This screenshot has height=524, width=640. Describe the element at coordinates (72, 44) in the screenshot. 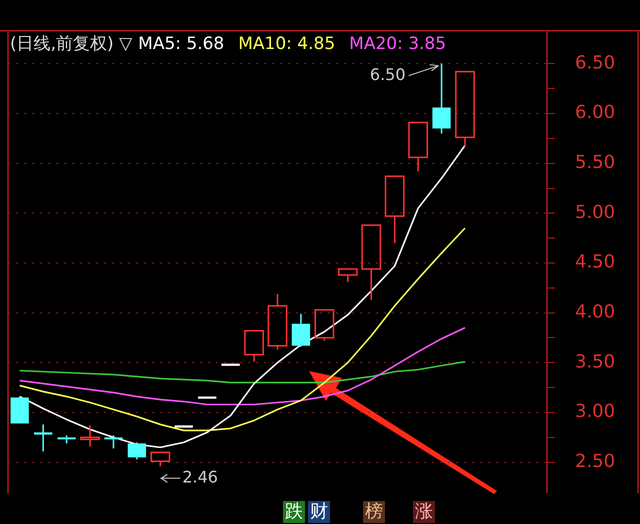

I see `chart-title: (日线,前复权) ▽` at that location.